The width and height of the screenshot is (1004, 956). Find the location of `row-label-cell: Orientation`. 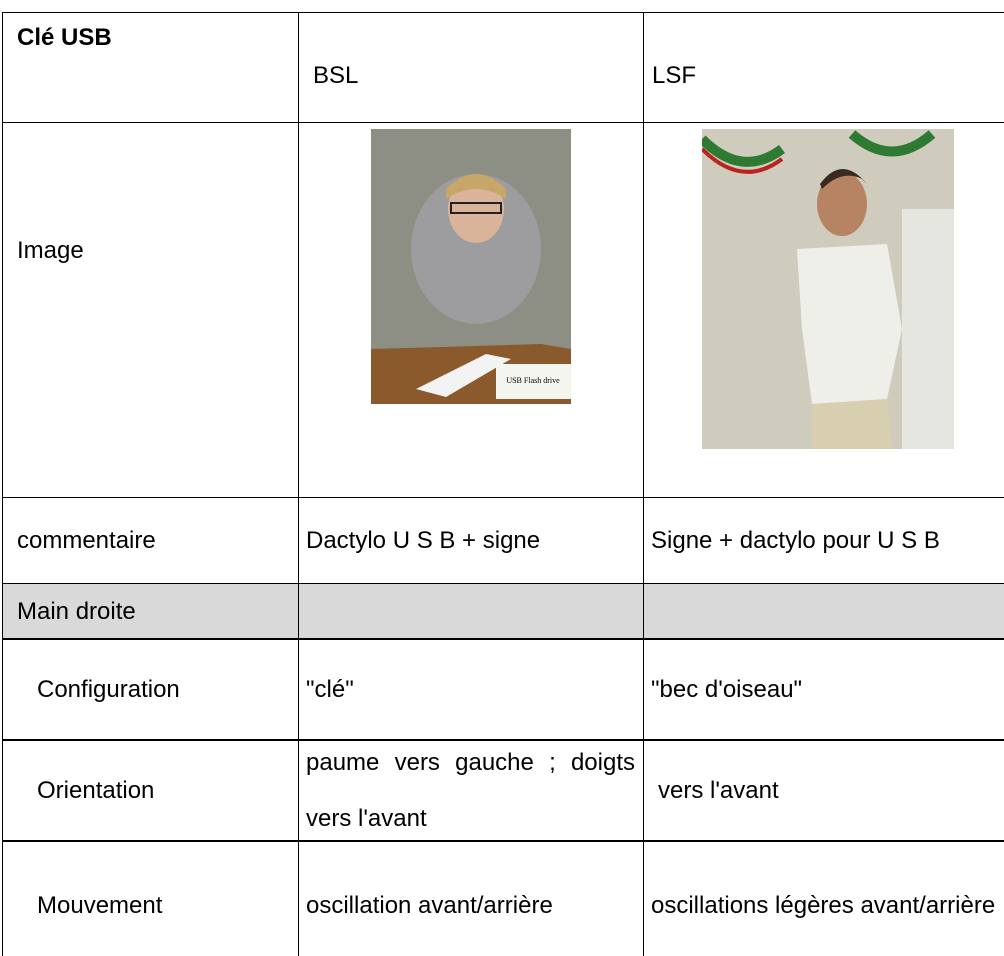

row-label-cell: Orientation is located at coordinates (150, 790).